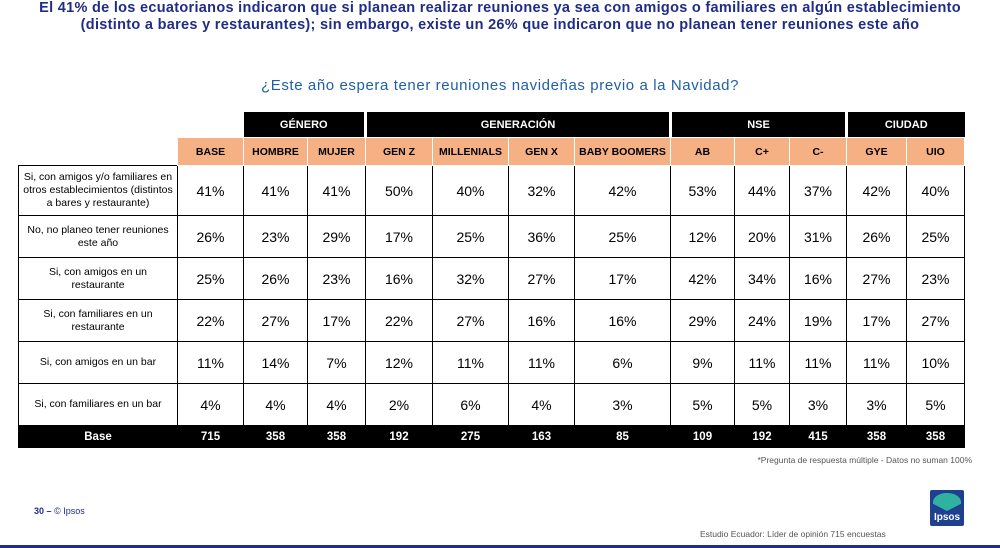 The width and height of the screenshot is (1000, 548). What do you see at coordinates (947, 517) in the screenshot?
I see `logo-text: Ipsos` at bounding box center [947, 517].